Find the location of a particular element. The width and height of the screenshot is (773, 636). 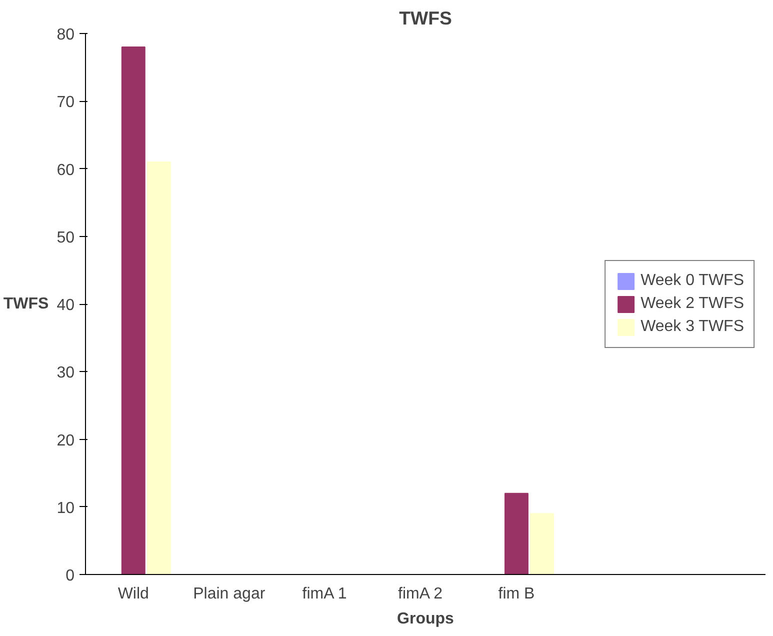

y-tick-label: 40 is located at coordinates (65, 305).